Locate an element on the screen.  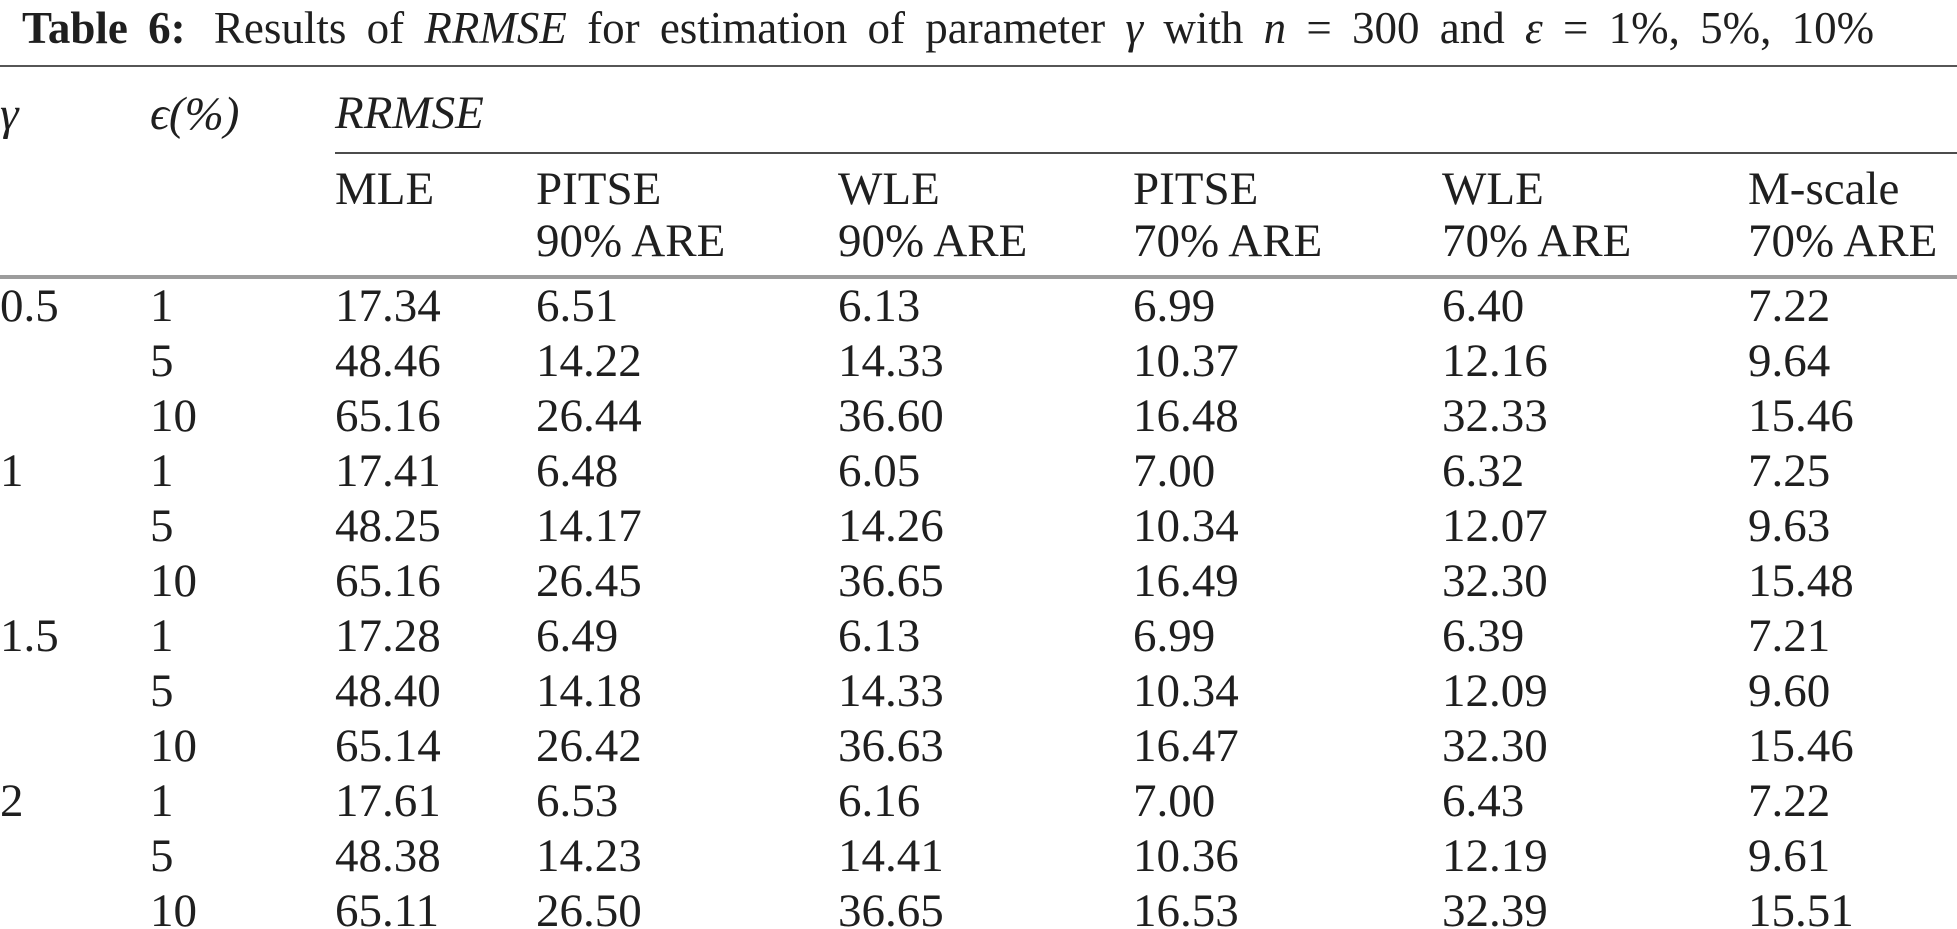
value-cell: 7.25 is located at coordinates (1789, 471).